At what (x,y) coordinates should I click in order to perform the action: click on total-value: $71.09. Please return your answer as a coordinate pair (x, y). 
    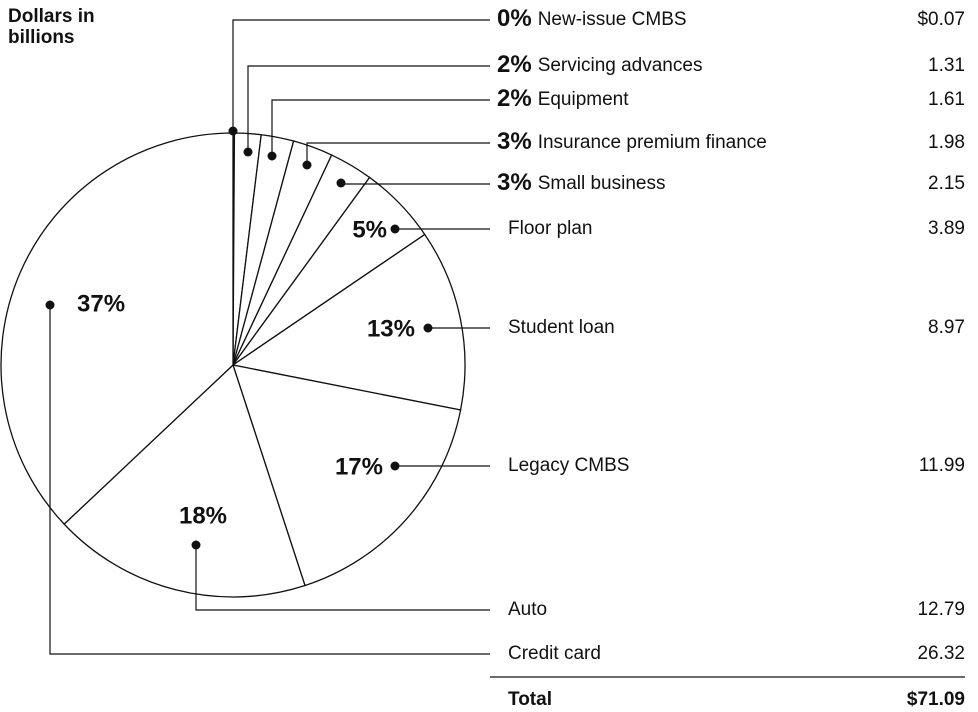
    Looking at the image, I should click on (936, 699).